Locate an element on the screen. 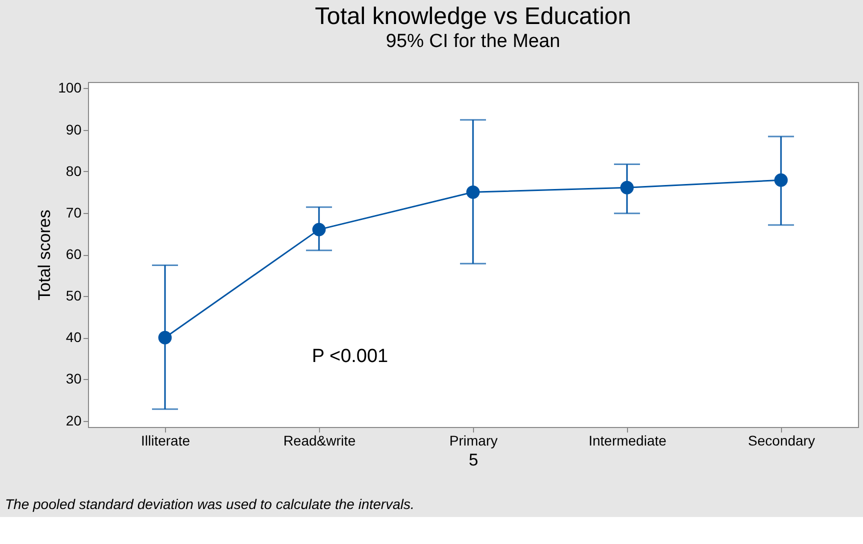  annotation: P <0.001 is located at coordinates (350, 356).